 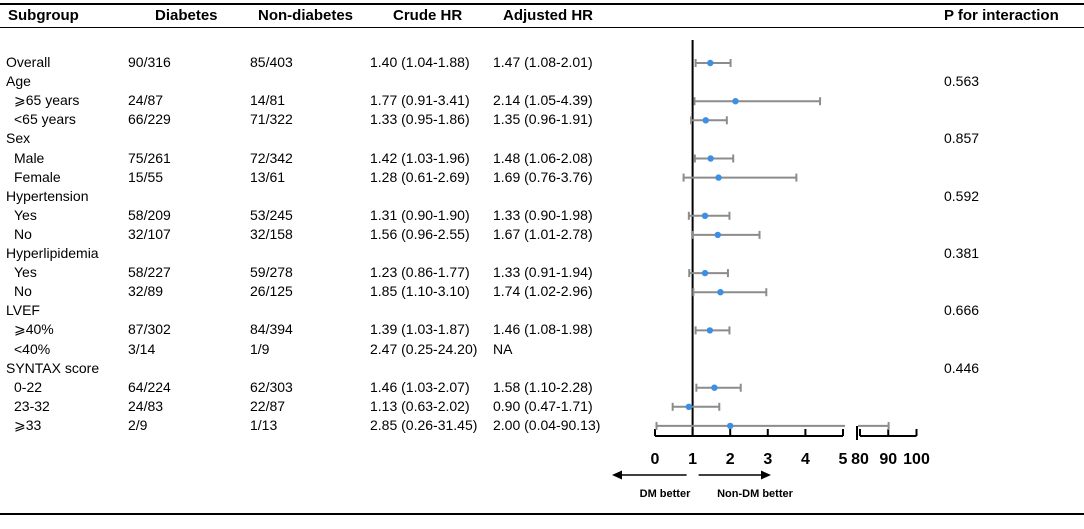 I want to click on row-label: Sex, so click(x=18, y=138).